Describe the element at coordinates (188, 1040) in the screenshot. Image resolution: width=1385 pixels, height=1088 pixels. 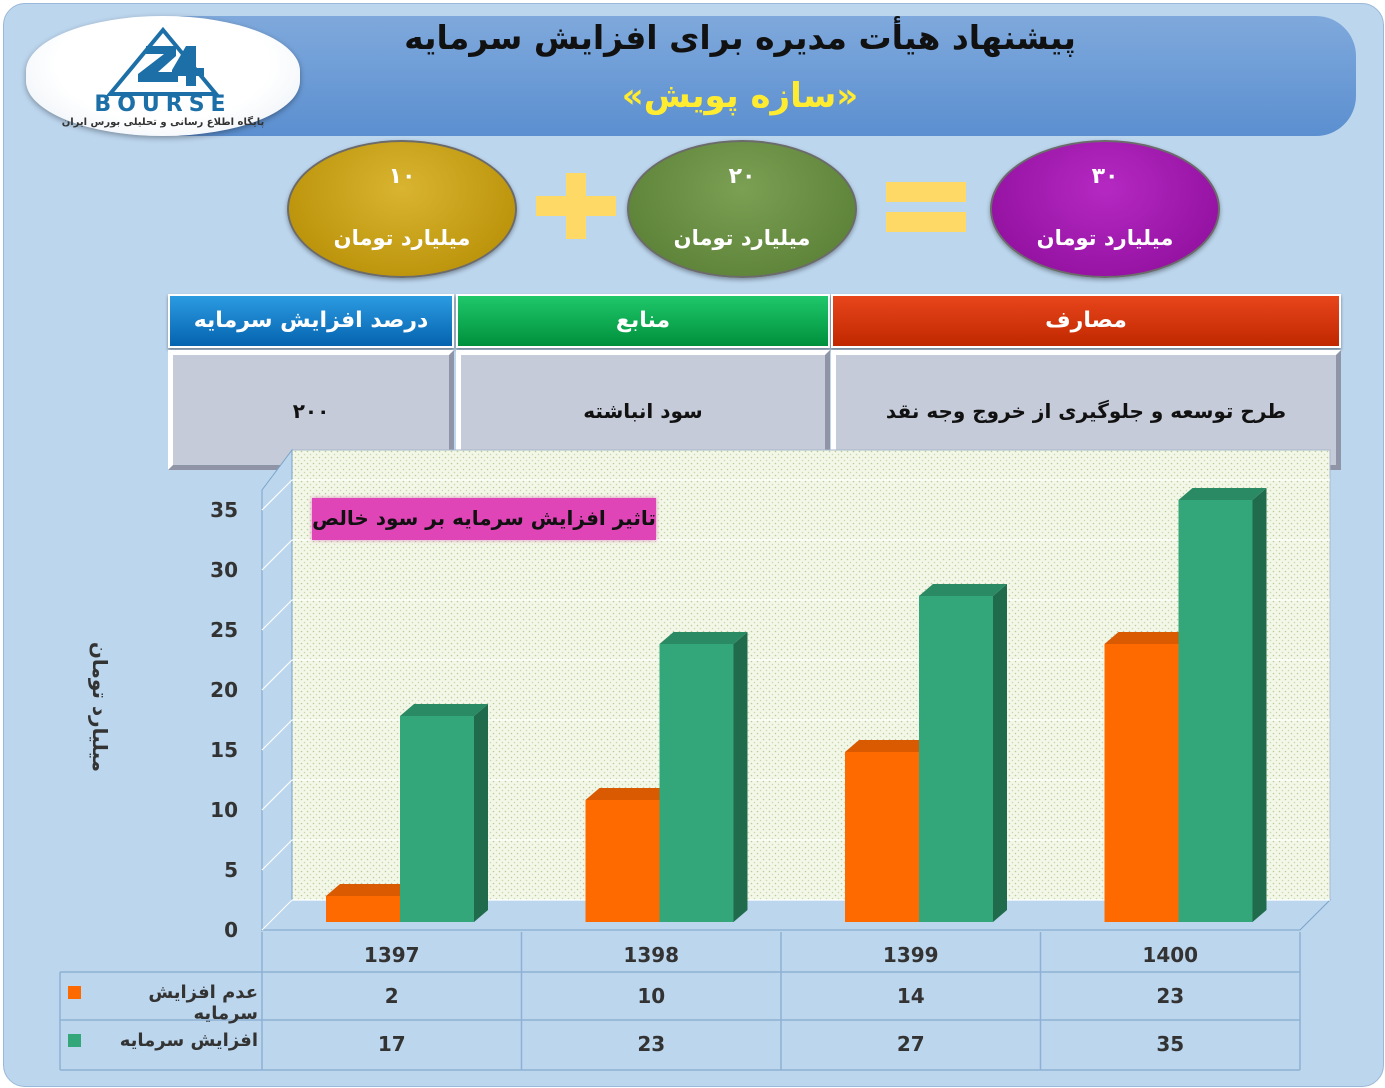
I see `legend-entry: افزایش سرمایه` at that location.